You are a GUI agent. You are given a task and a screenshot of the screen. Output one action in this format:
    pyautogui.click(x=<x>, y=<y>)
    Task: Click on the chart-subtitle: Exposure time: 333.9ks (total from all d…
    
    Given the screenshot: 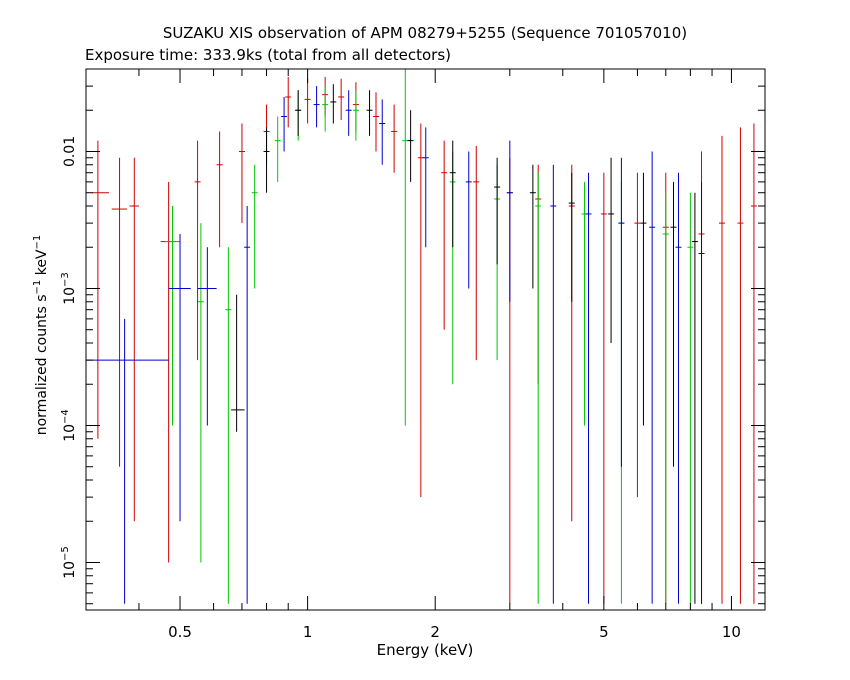 What is the action you would take?
    pyautogui.click(x=268, y=55)
    